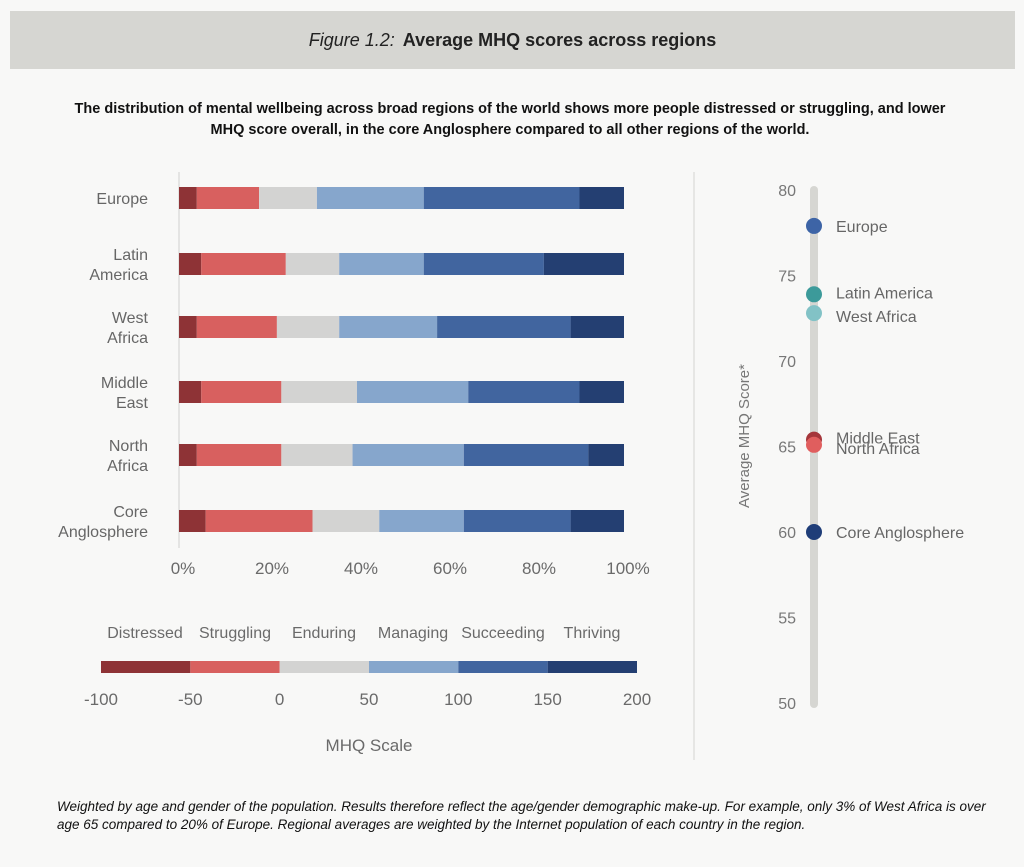 This screenshot has height=867, width=1024. What do you see at coordinates (814, 294) in the screenshot?
I see `score-point-latin-america` at bounding box center [814, 294].